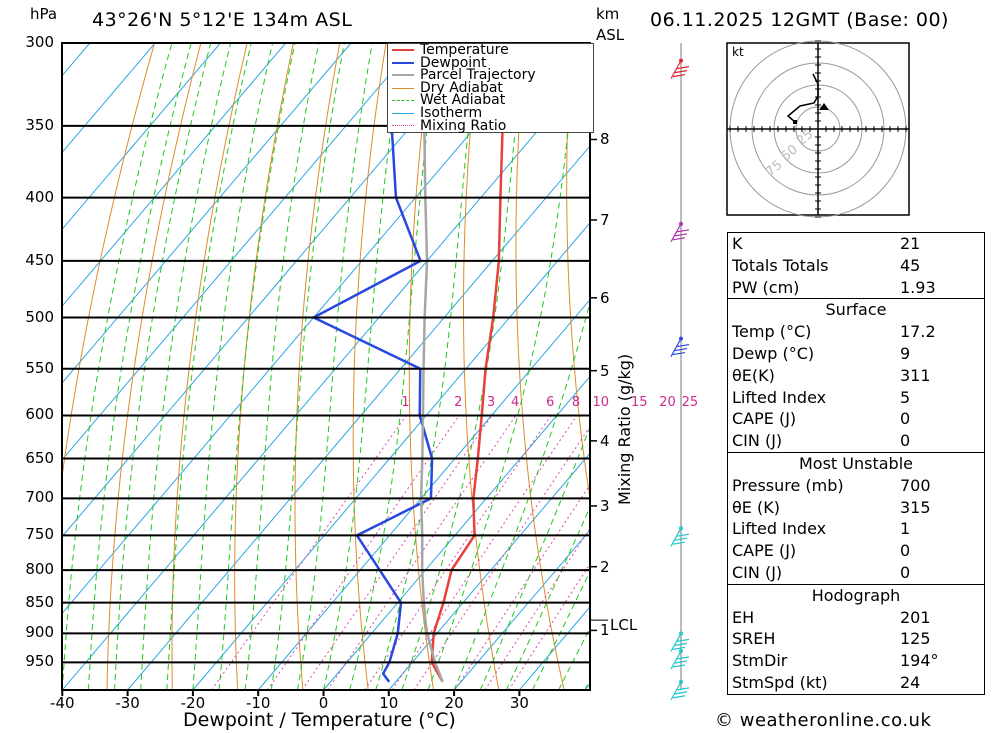 This screenshot has height=733, width=1000. What do you see at coordinates (764, 551) in the screenshot?
I see `index-label: CAPE (J)` at bounding box center [764, 551].